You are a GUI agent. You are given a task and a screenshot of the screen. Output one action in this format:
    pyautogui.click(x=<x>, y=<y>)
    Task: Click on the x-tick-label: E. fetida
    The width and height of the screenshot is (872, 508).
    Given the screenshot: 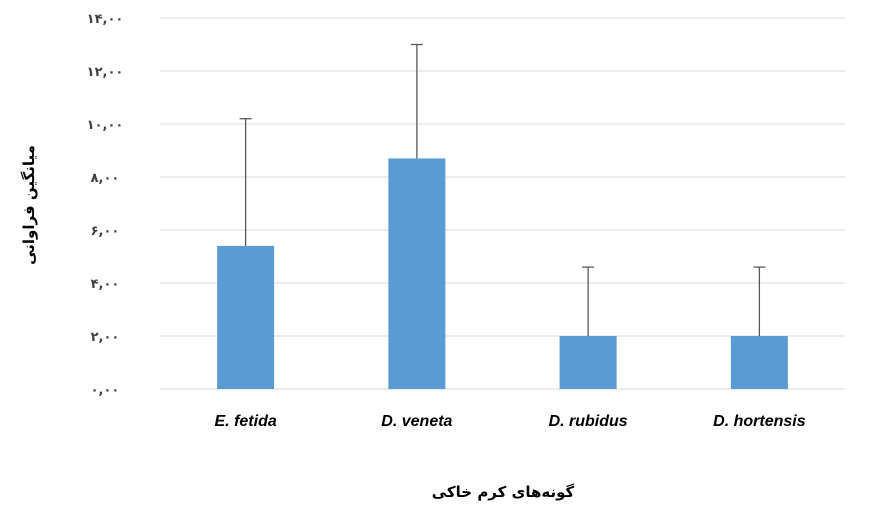 What is the action you would take?
    pyautogui.click(x=246, y=421)
    